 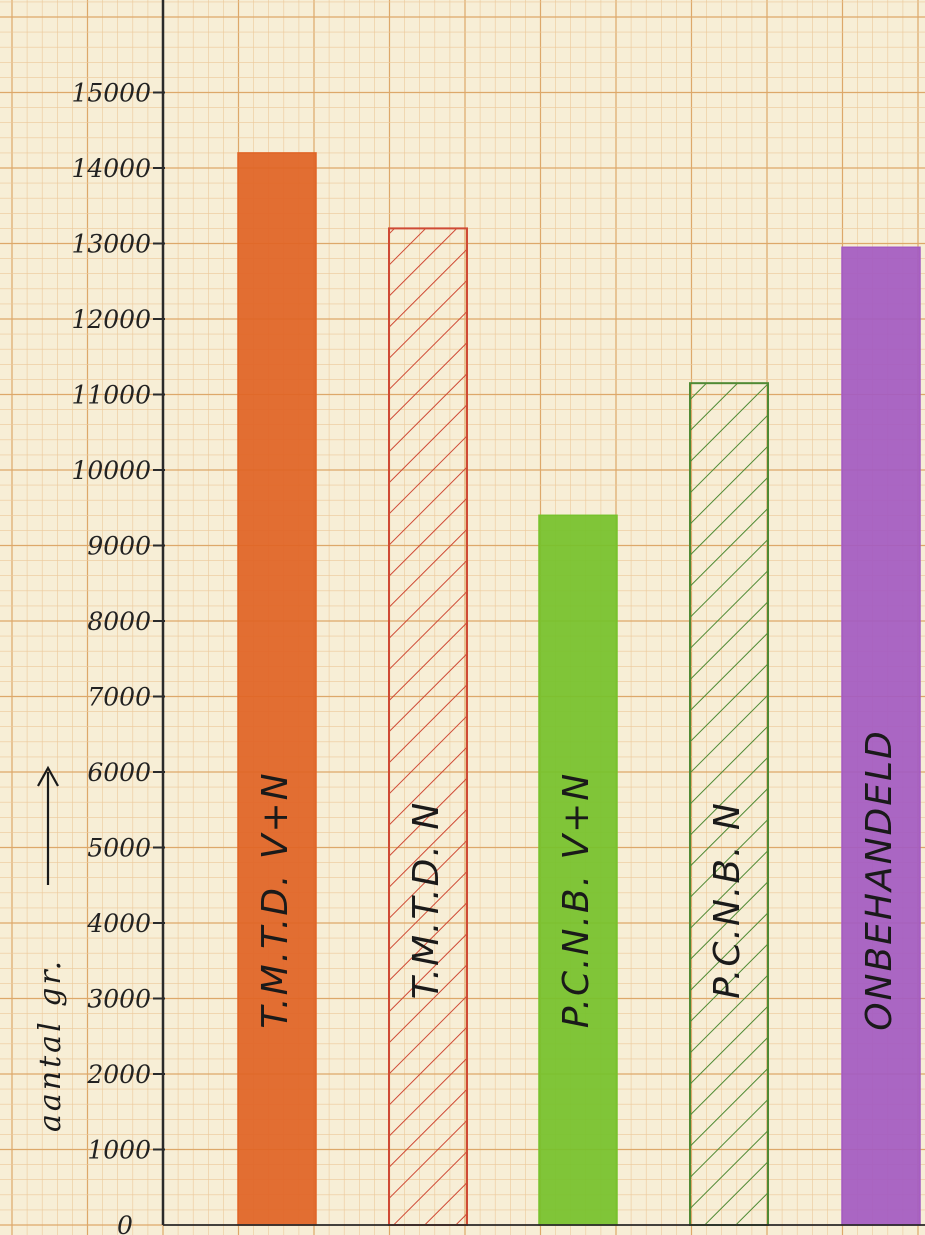 I want to click on bar-label-t-m-t-d-v-n: T.M.T.D. V+N, so click(x=275, y=899).